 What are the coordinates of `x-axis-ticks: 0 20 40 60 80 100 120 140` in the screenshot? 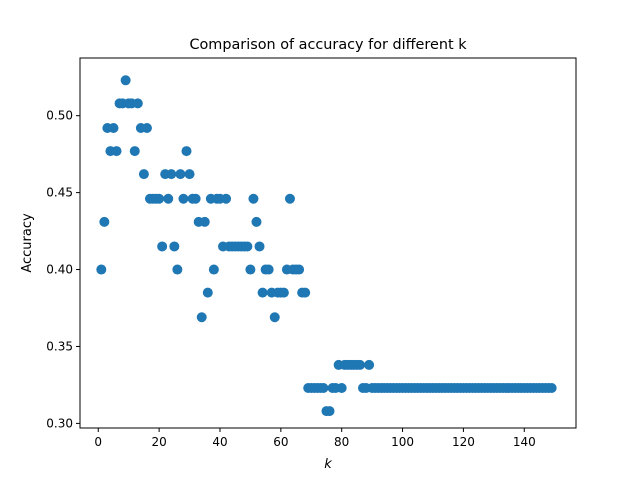 It's located at (315, 438).